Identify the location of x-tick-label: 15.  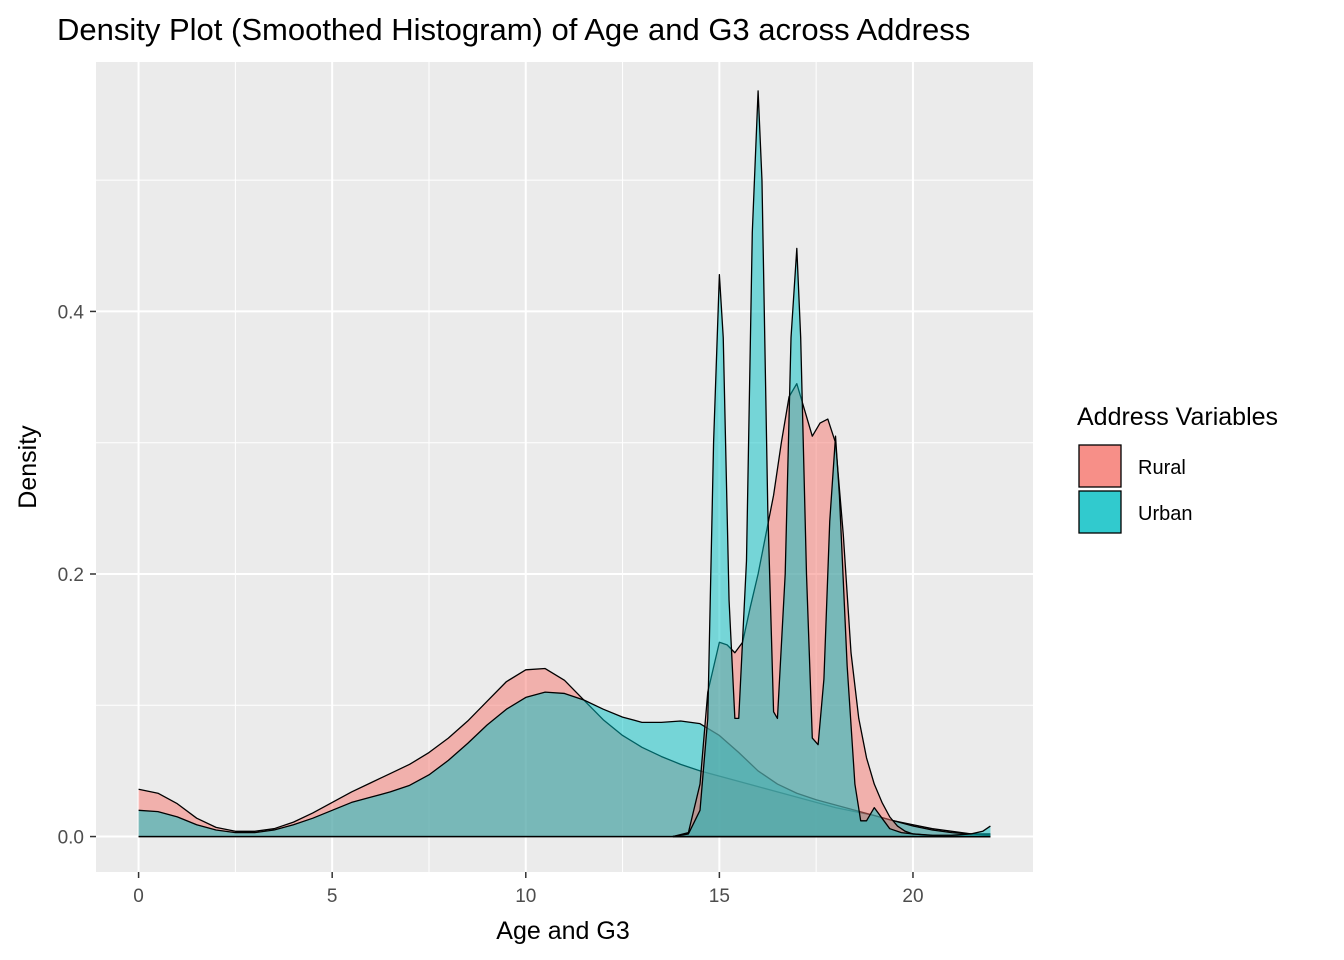
(719, 896).